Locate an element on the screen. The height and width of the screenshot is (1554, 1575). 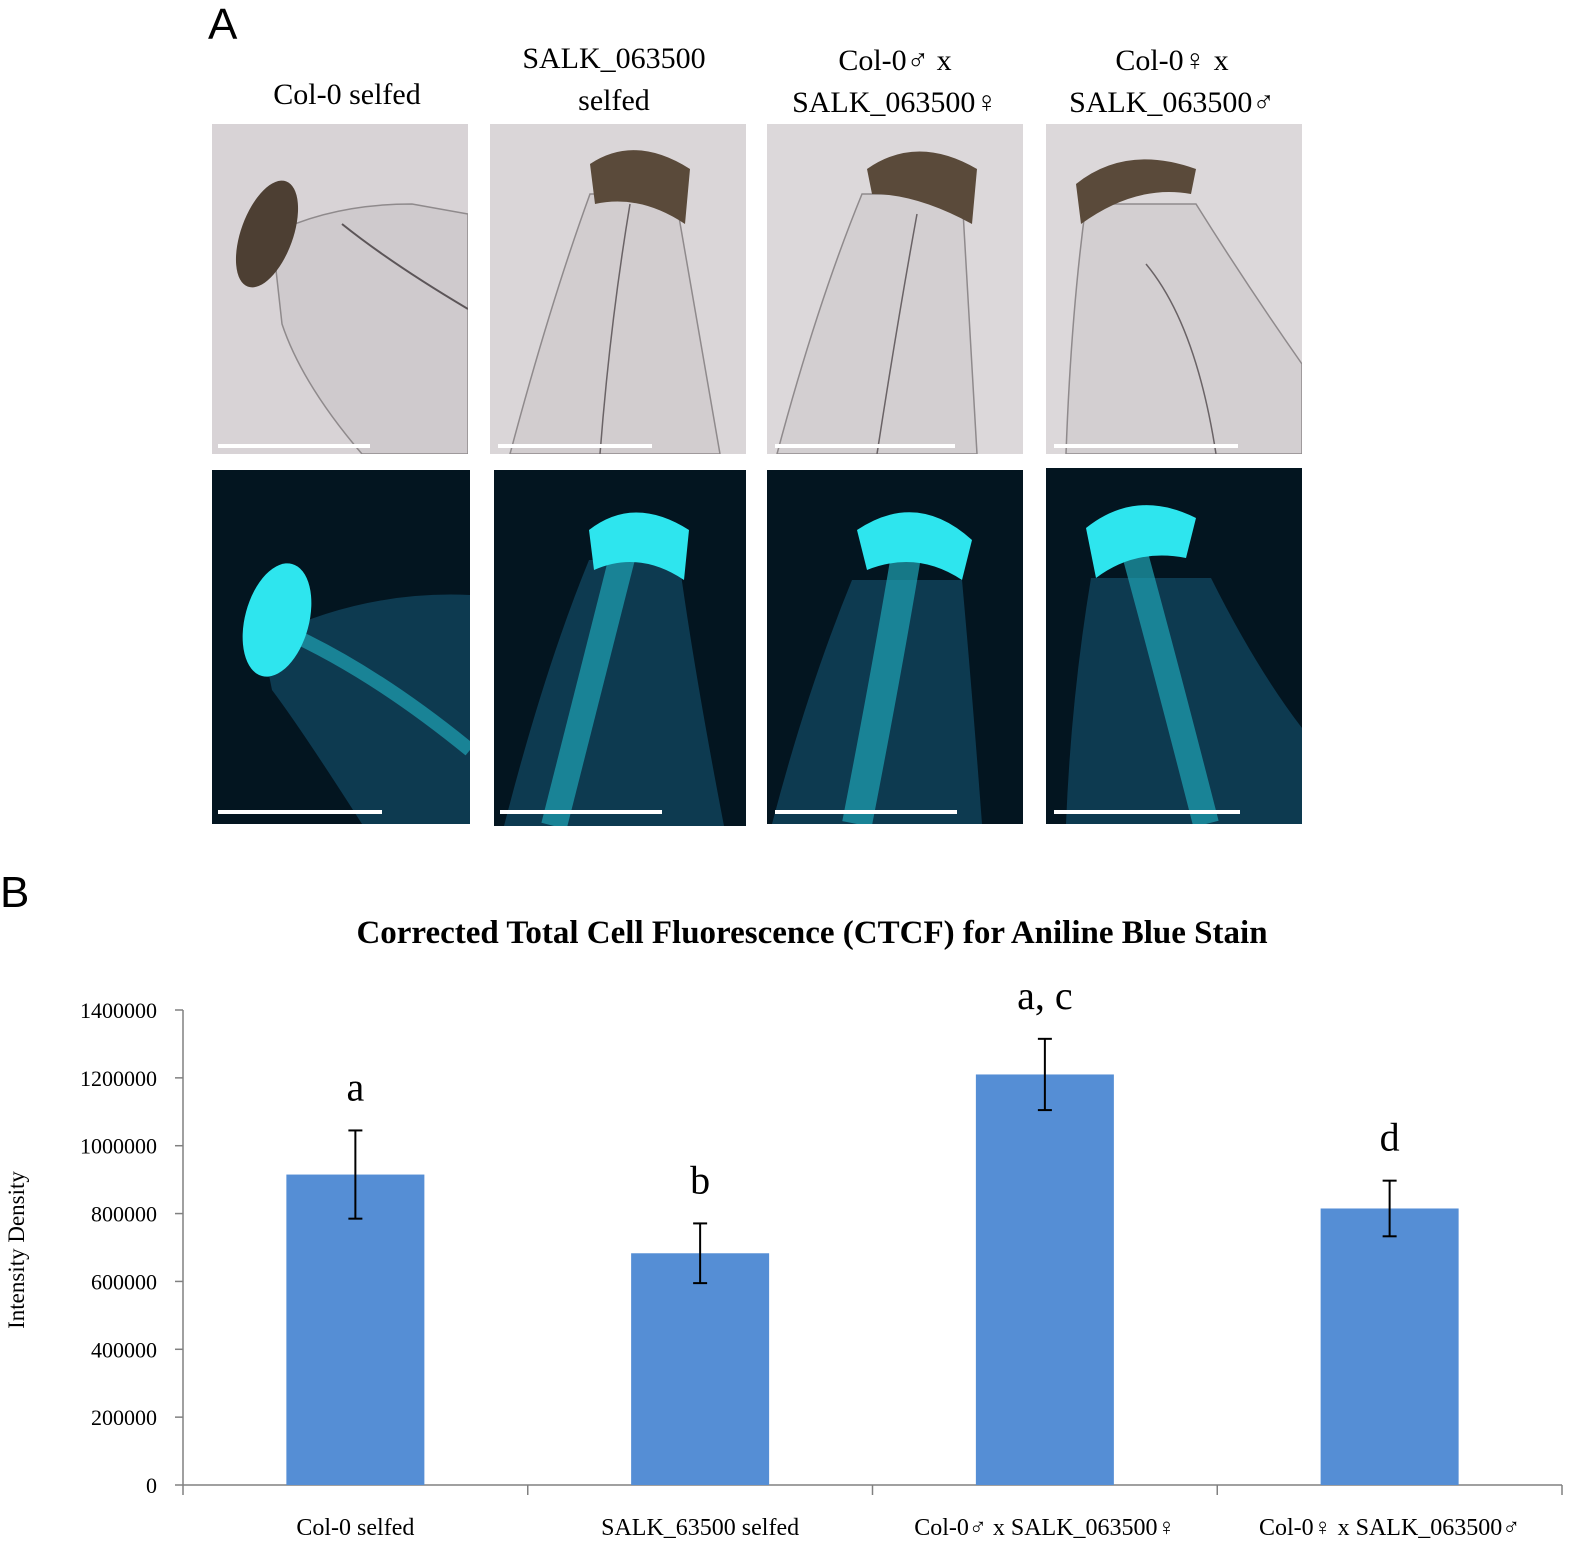
fluorescence-image-col0-selfed is located at coordinates (341, 647).